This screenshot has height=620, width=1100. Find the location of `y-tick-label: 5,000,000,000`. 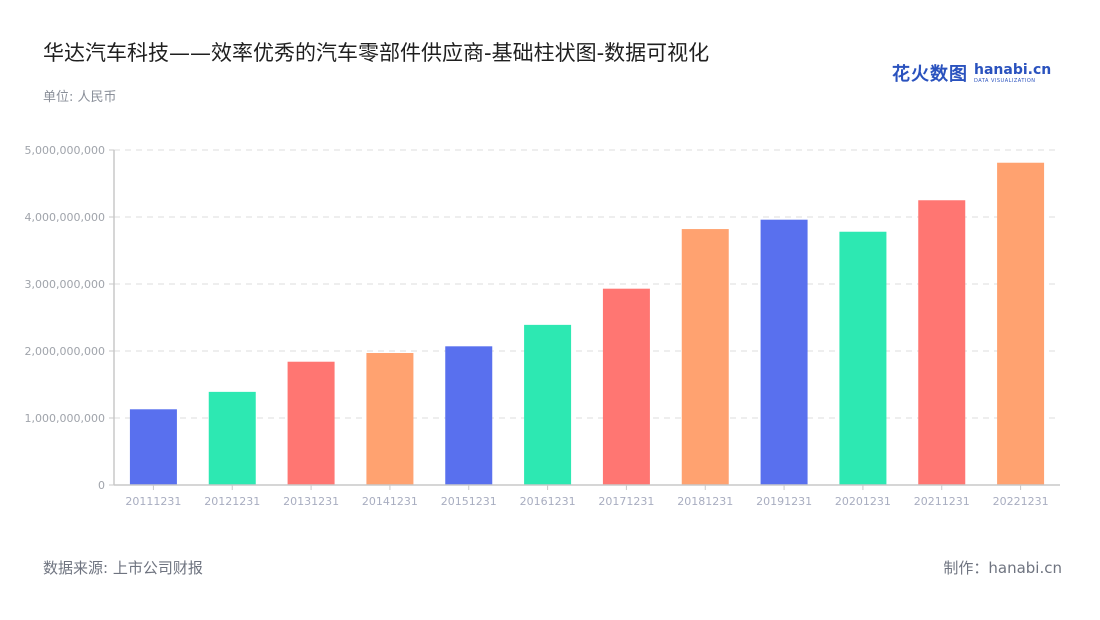

y-tick-label: 5,000,000,000 is located at coordinates (65, 150).